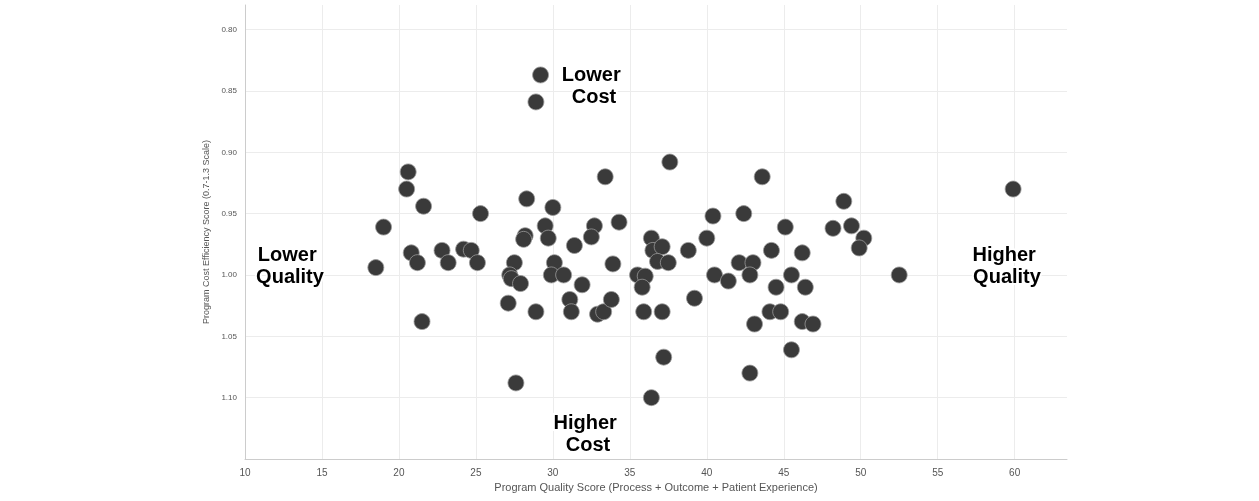  Describe the element at coordinates (206, 232) in the screenshot. I see `y-axis-title: Program Cost Efficiency Score (0.7-1.3 Scale)` at that location.